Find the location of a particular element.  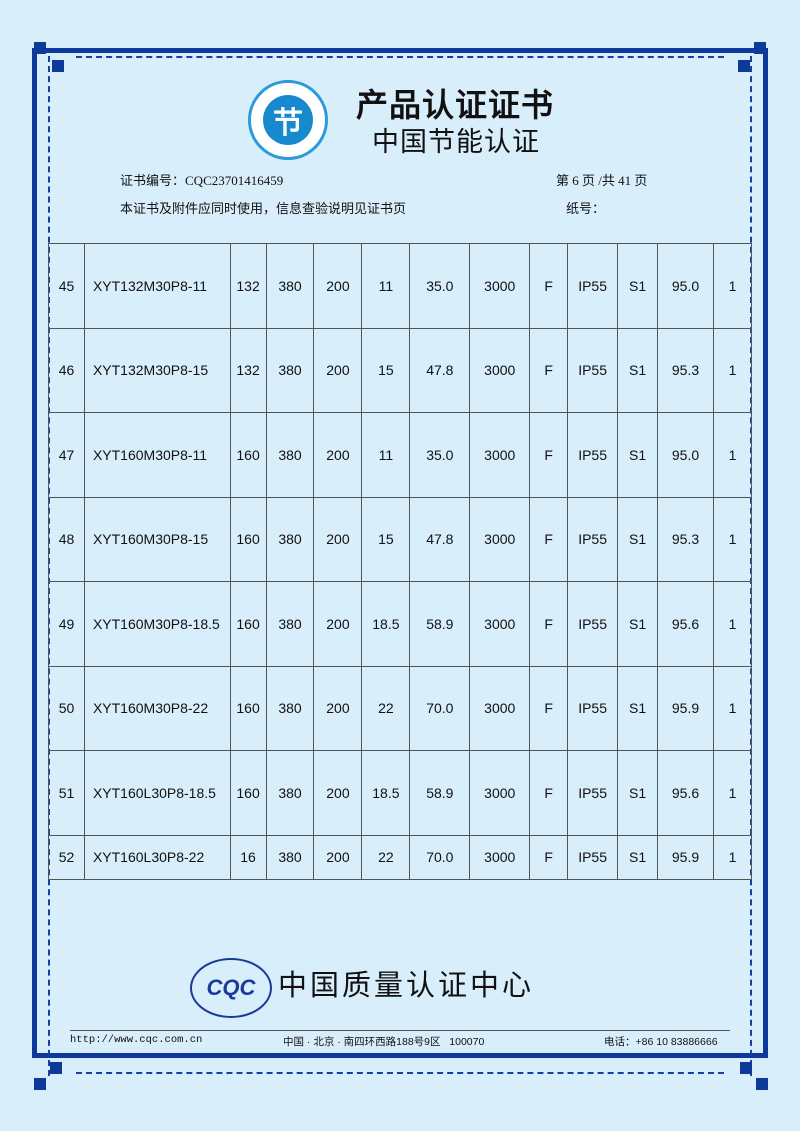

table-cell: 35.0 is located at coordinates (440, 455).